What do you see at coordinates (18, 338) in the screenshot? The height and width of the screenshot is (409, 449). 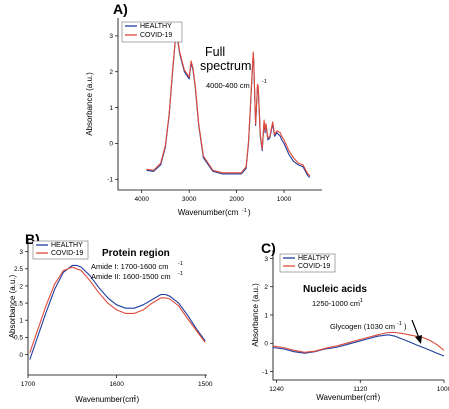 I see `y-tick-label: 0.5` at bounding box center [18, 338].